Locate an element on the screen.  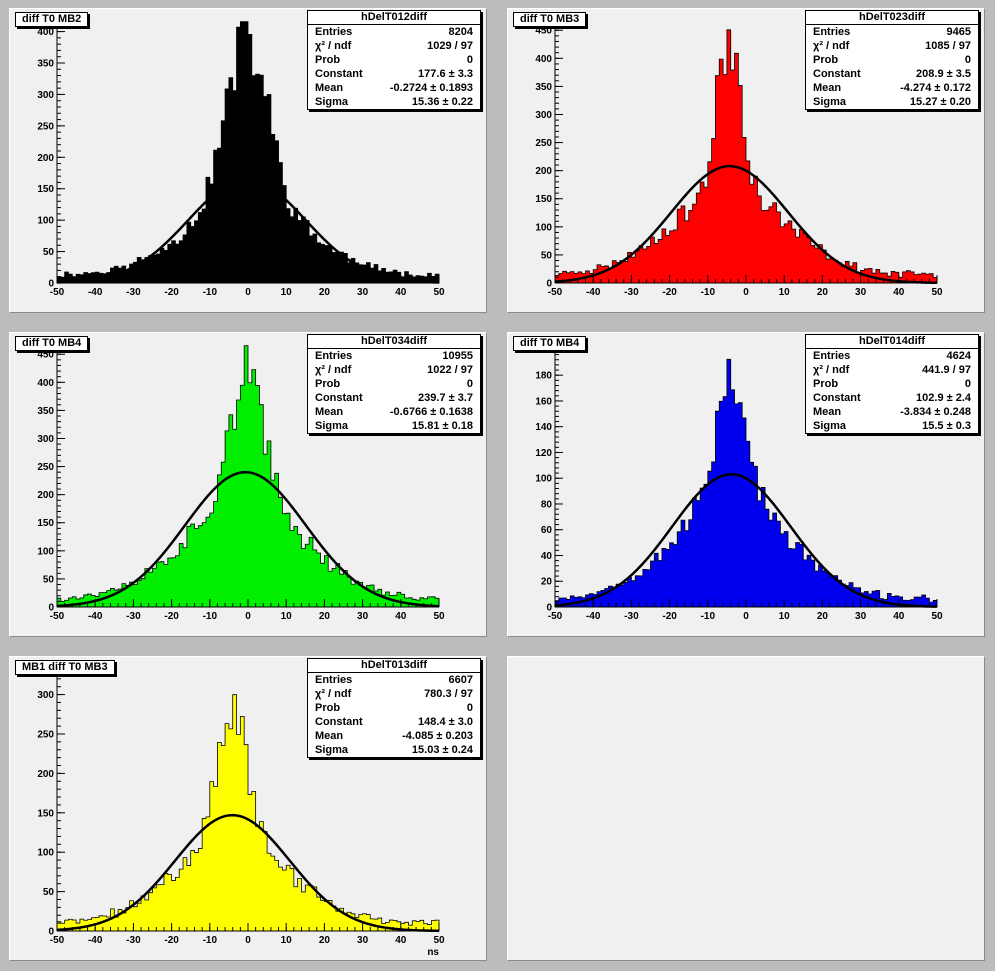
plot-title-5: MB1 diff T0 MB3 is located at coordinates (65, 667).